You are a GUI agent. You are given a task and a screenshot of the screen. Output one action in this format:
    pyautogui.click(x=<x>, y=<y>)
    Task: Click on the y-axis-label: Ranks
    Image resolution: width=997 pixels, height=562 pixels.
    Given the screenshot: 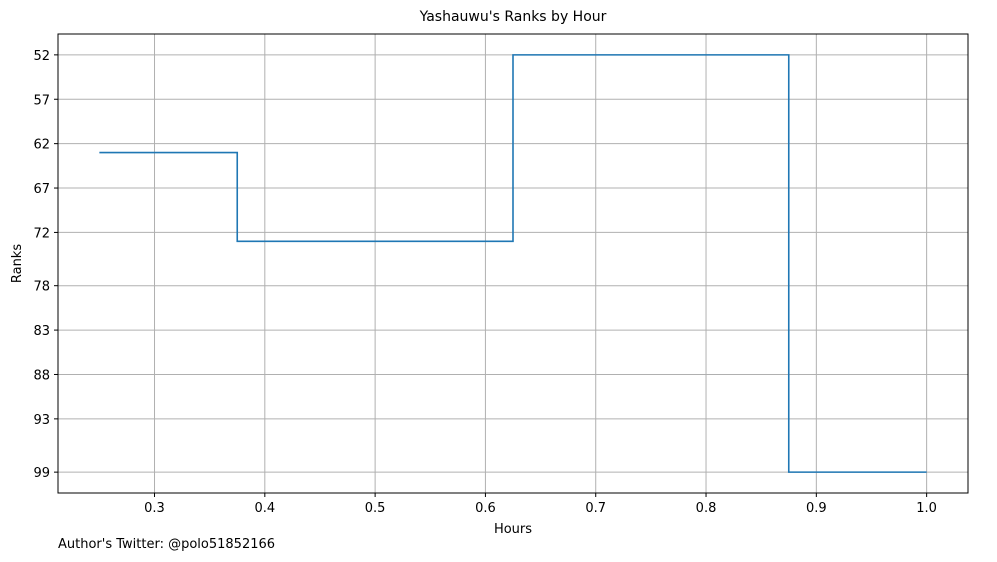 What is the action you would take?
    pyautogui.click(x=17, y=263)
    